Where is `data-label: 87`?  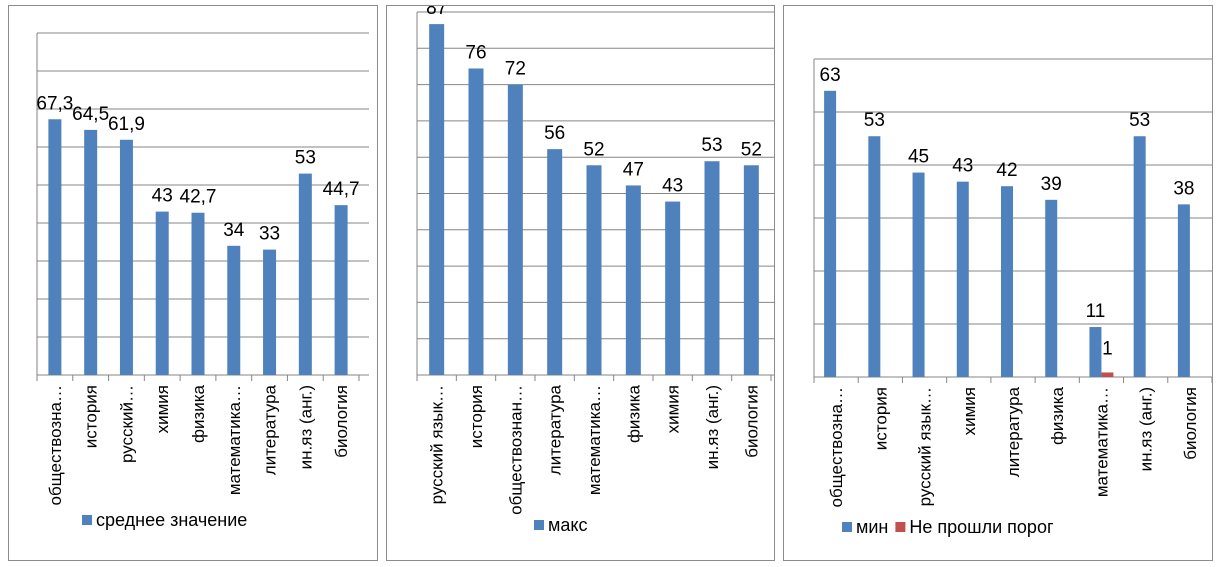
data-label: 87 is located at coordinates (436, 12).